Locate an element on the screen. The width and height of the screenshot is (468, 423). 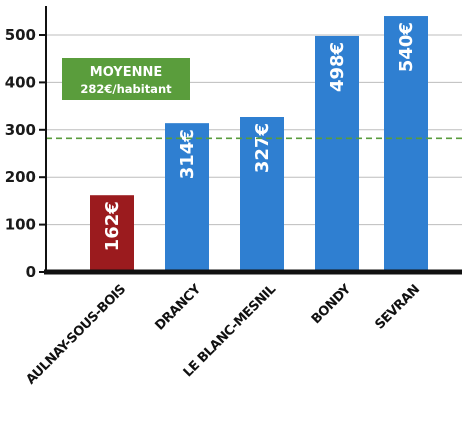
average-box-background is located at coordinates (126, 79).